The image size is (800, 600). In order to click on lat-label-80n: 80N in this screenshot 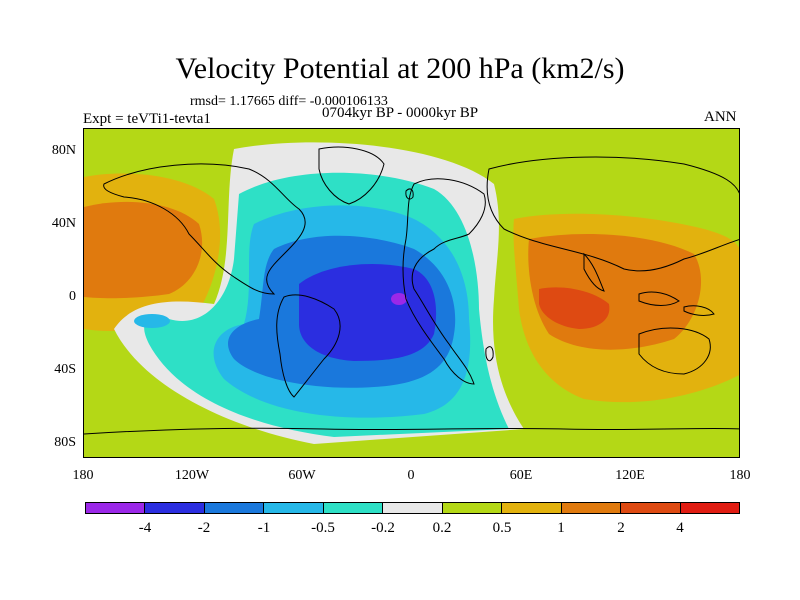, I will do `click(63, 150)`.